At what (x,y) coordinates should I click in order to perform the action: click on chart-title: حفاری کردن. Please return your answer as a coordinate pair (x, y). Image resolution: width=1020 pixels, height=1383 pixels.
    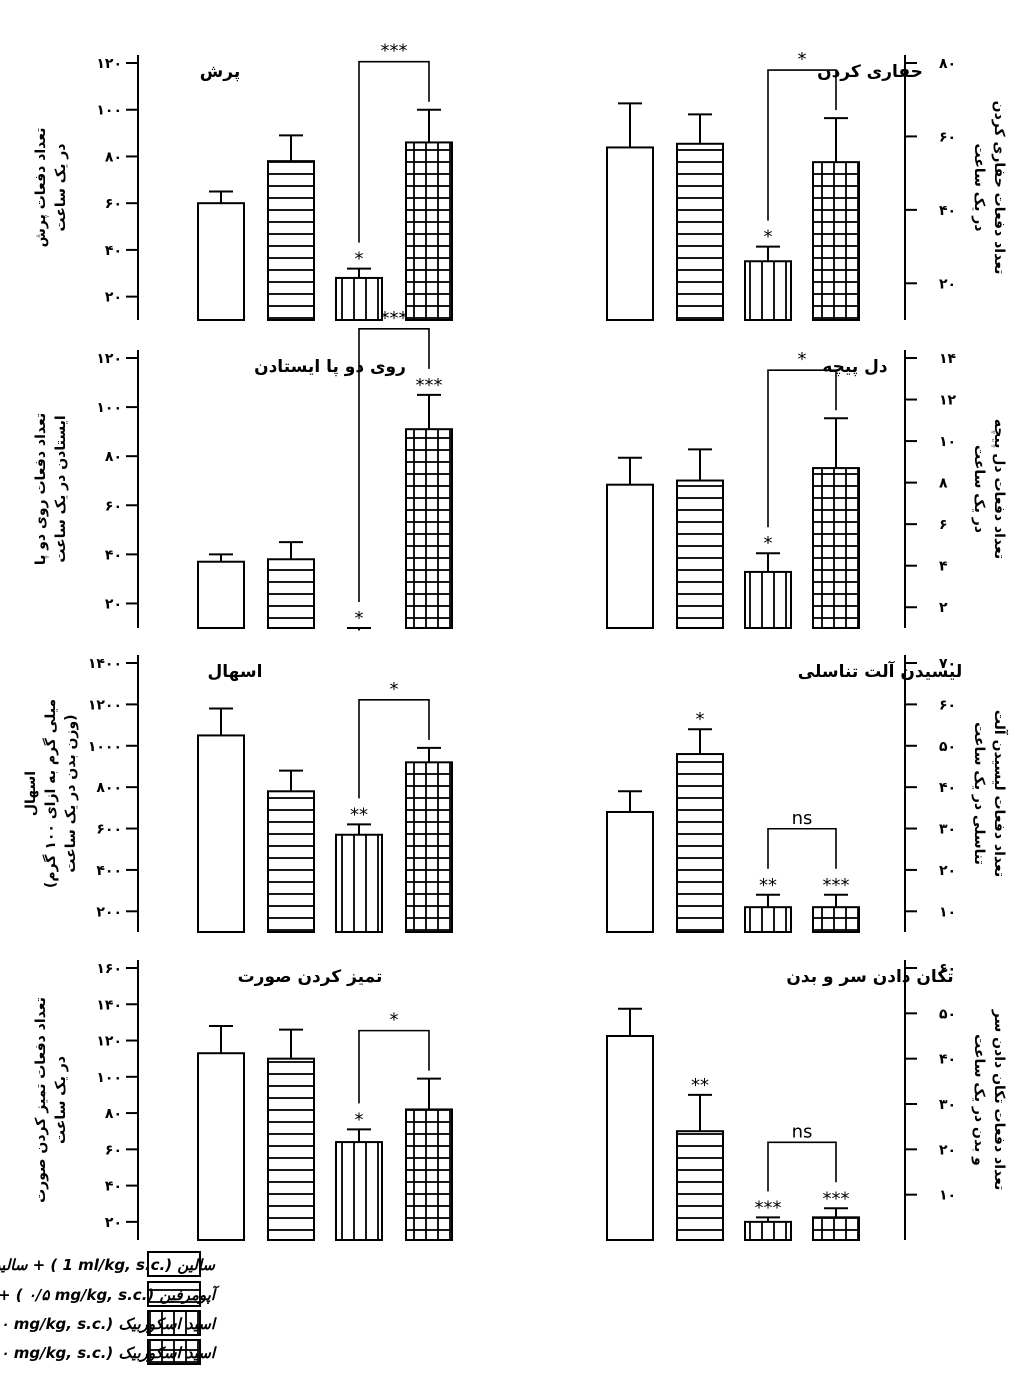
    Looking at the image, I should click on (870, 72).